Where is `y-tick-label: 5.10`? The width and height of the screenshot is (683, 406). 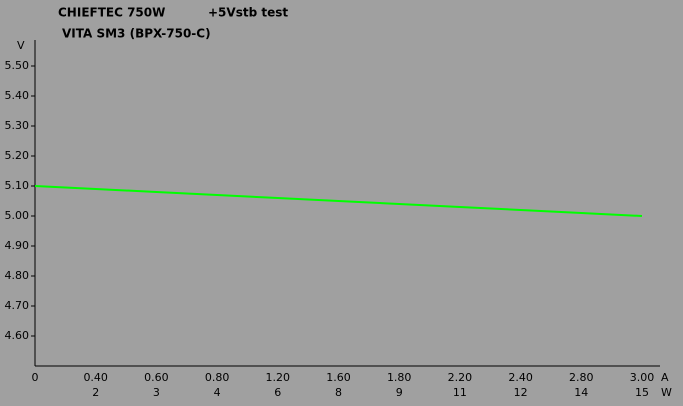 y-tick-label: 5.10 is located at coordinates (17, 185).